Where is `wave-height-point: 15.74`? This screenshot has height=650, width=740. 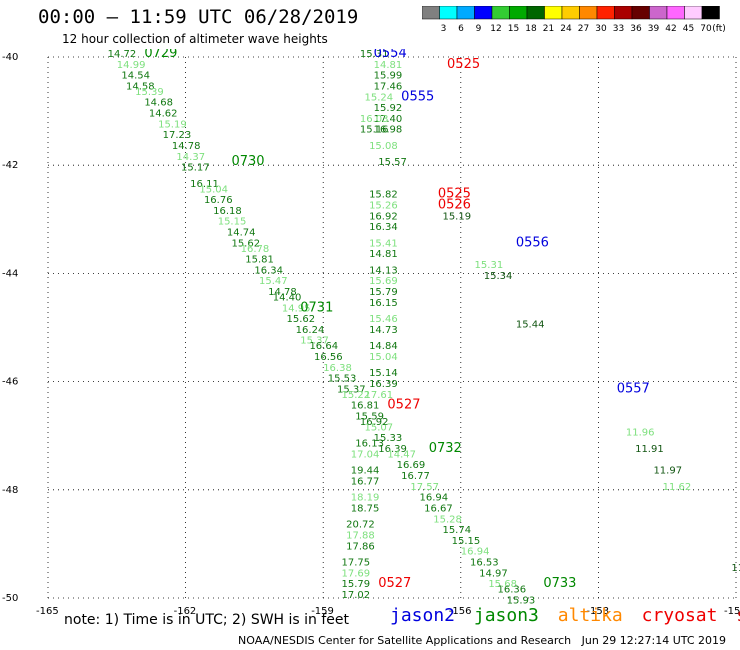
wave-height-point: 15.74 is located at coordinates (456, 530).